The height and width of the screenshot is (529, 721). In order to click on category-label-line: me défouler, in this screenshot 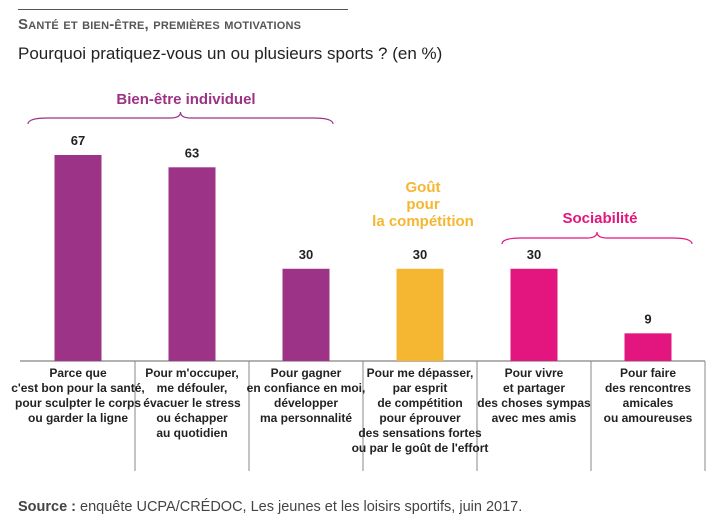, I will do `click(192, 388)`.